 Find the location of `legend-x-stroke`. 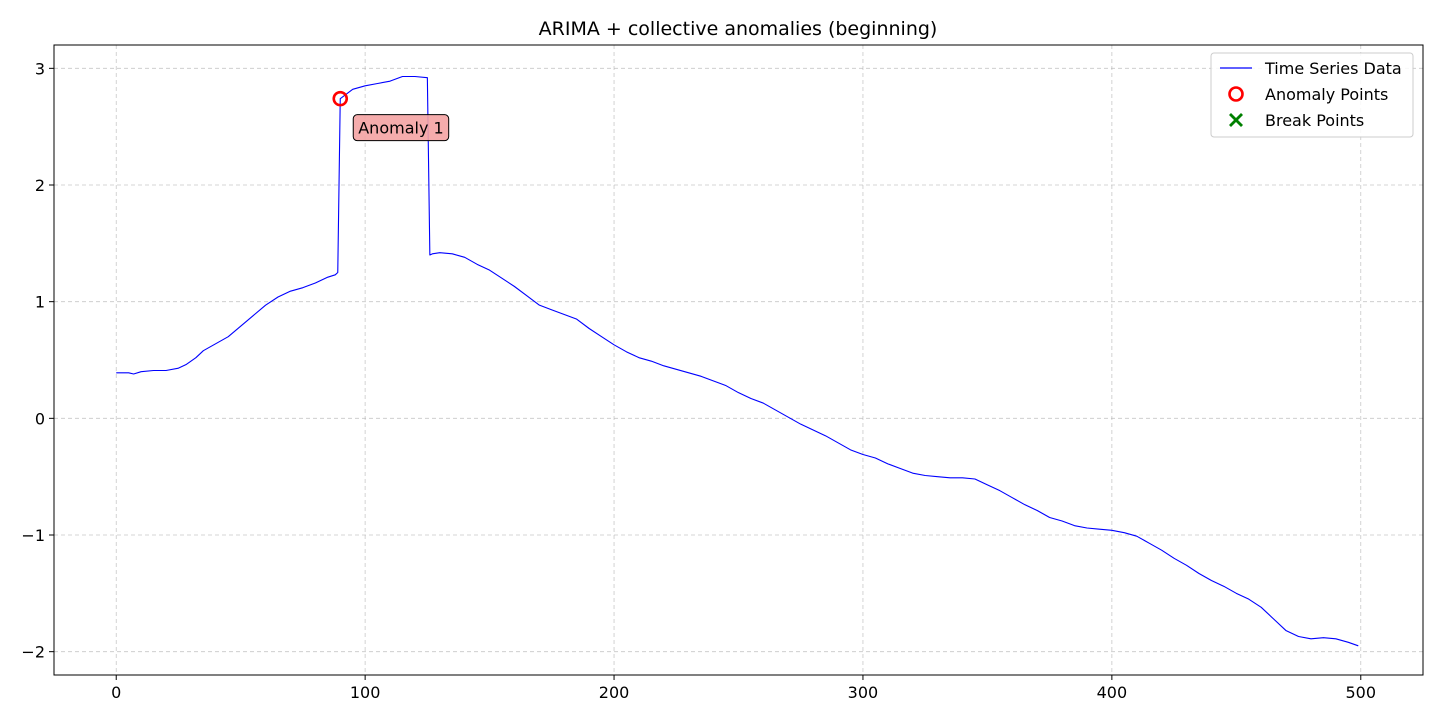

legend-x-stroke is located at coordinates (1236, 120).